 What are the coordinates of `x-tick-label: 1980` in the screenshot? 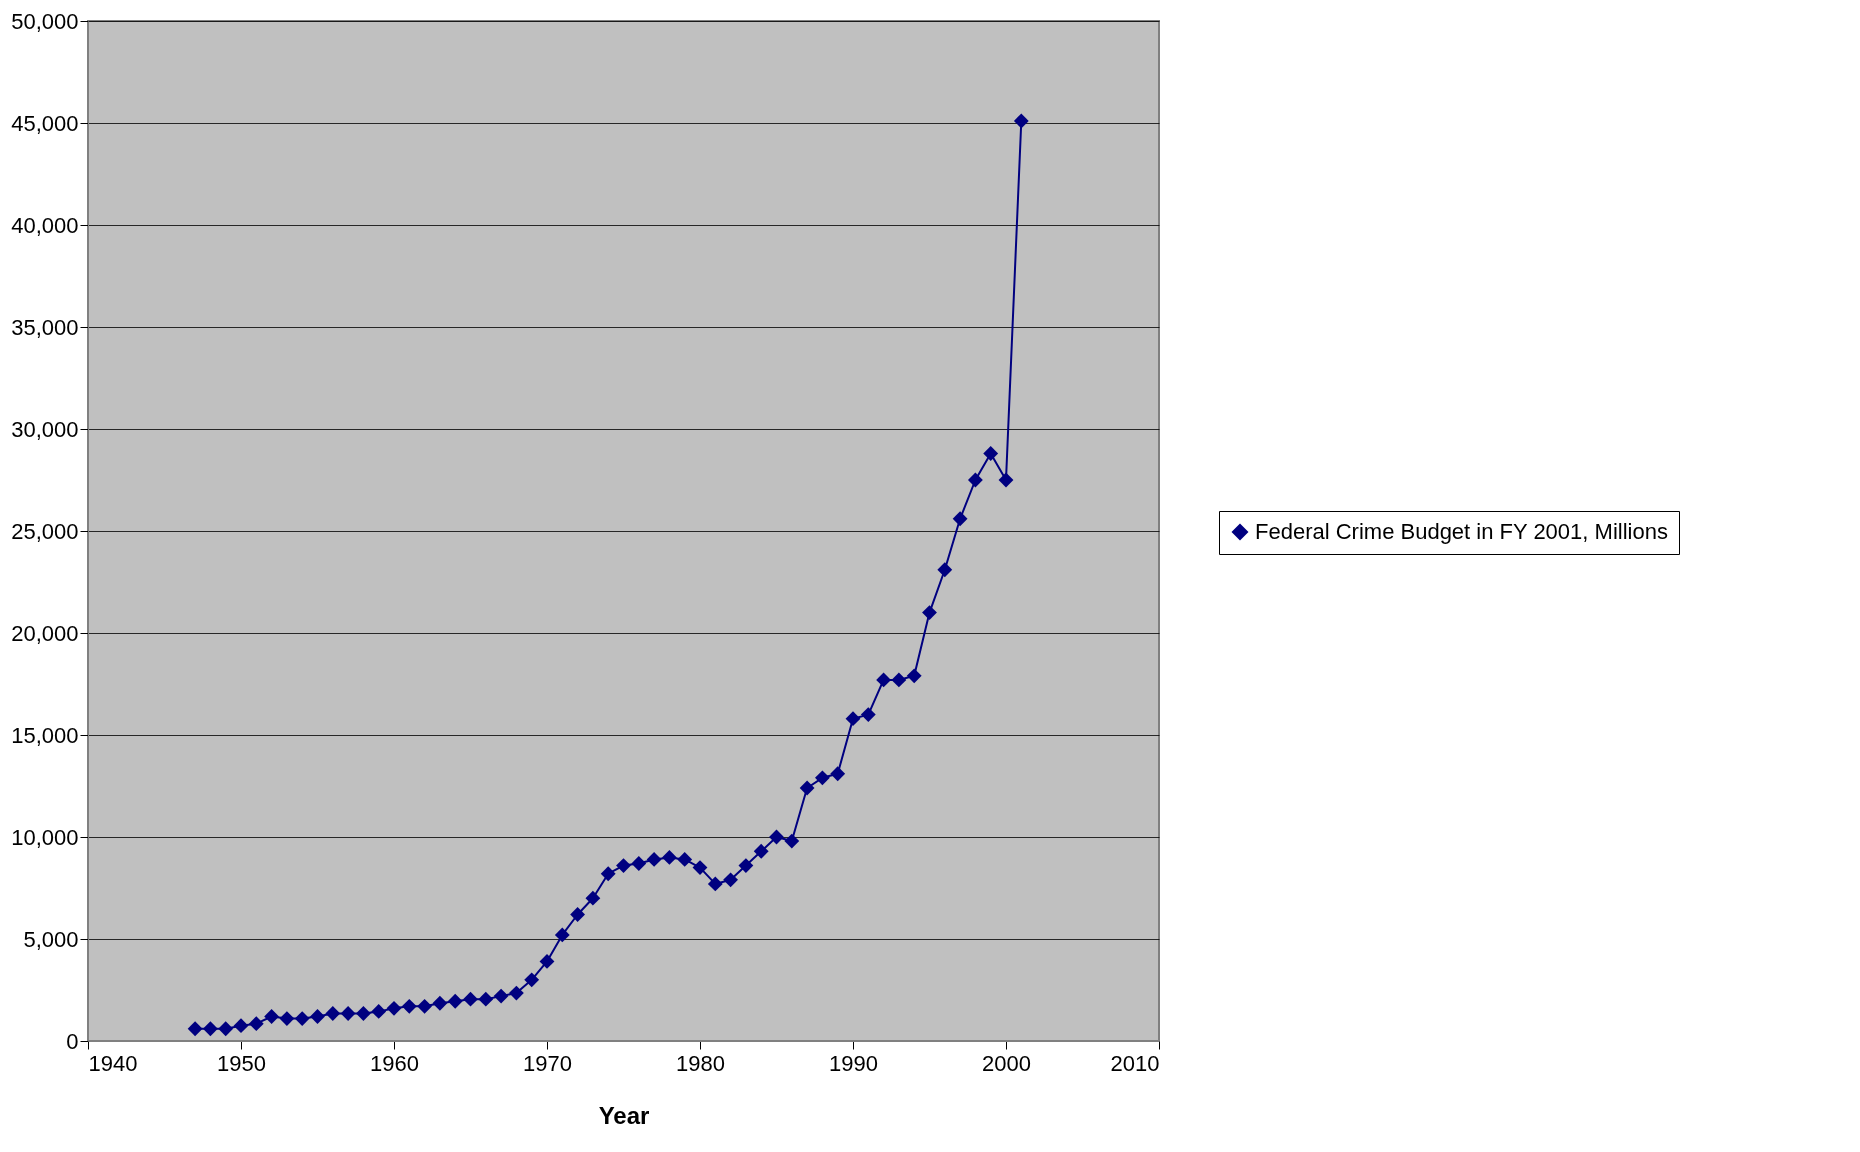 It's located at (700, 1063).